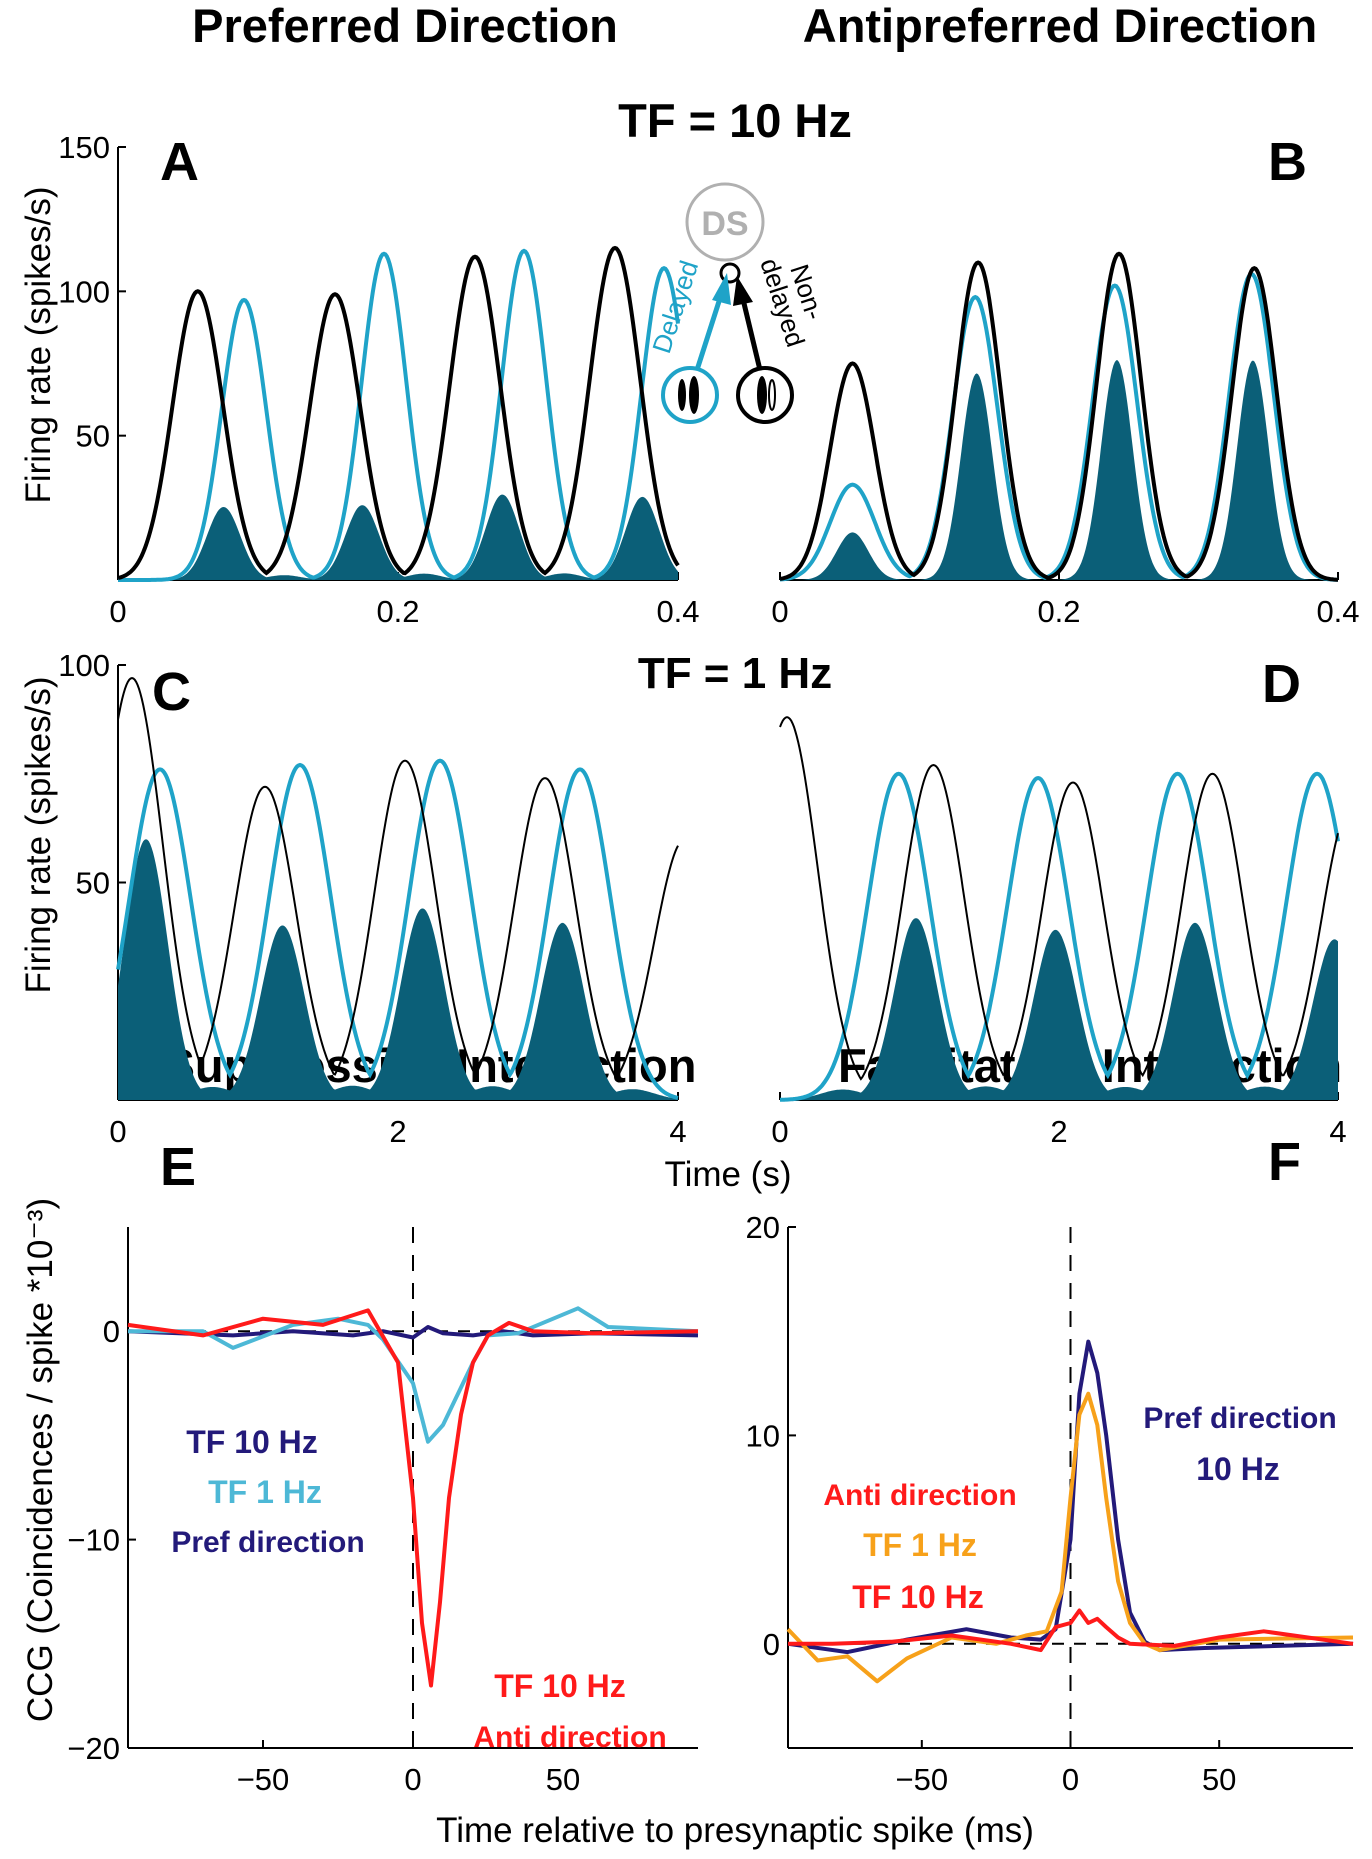  I want to click on legend-e-tf1: TF 1 Hz, so click(265, 1492).